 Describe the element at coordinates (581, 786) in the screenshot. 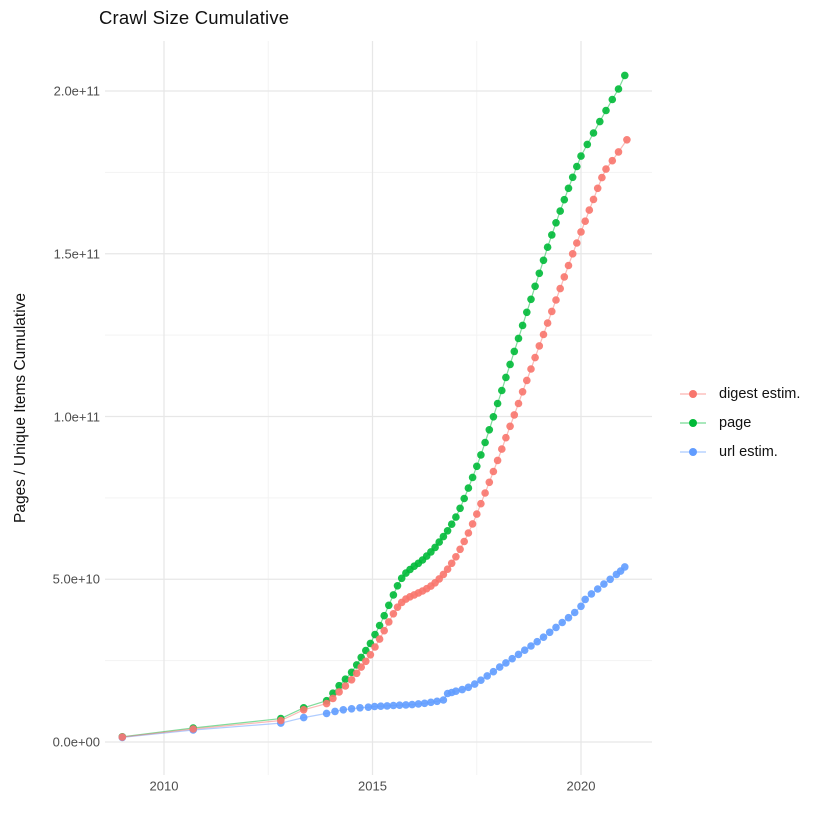

I see `x-tick-label: 2020` at that location.